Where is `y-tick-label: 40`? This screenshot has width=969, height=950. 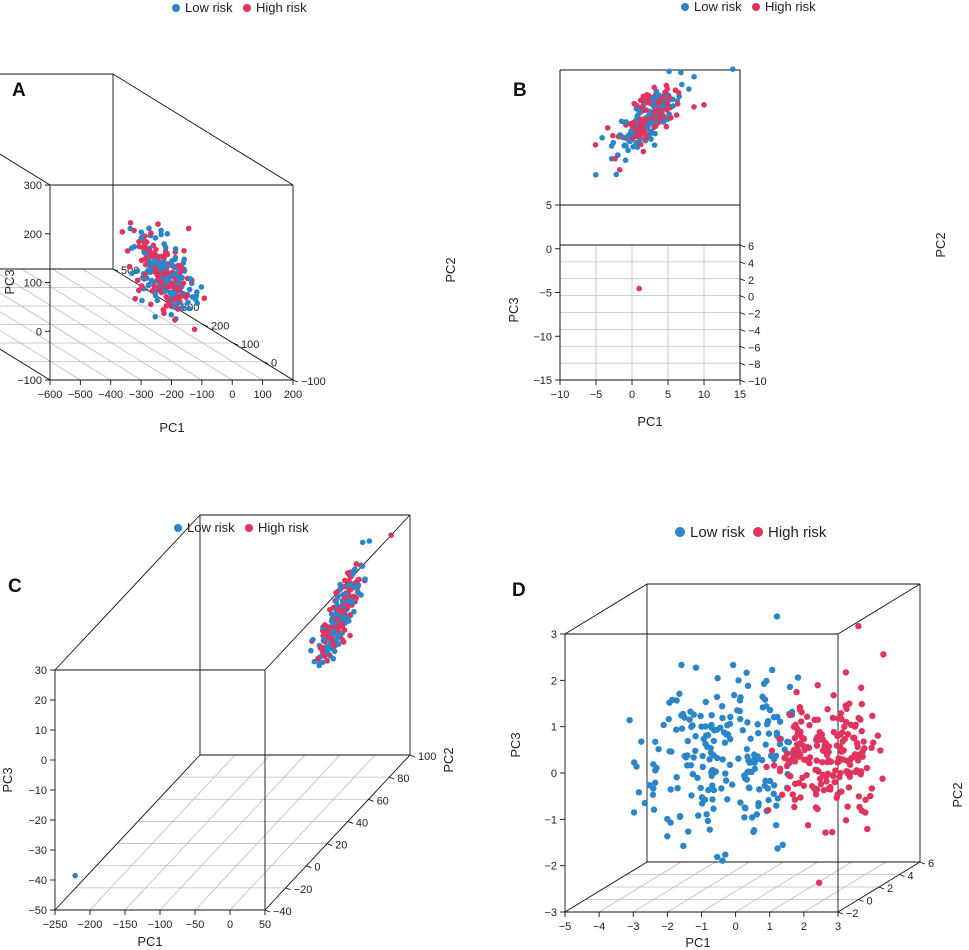
y-tick-label: 40 is located at coordinates (362, 823).